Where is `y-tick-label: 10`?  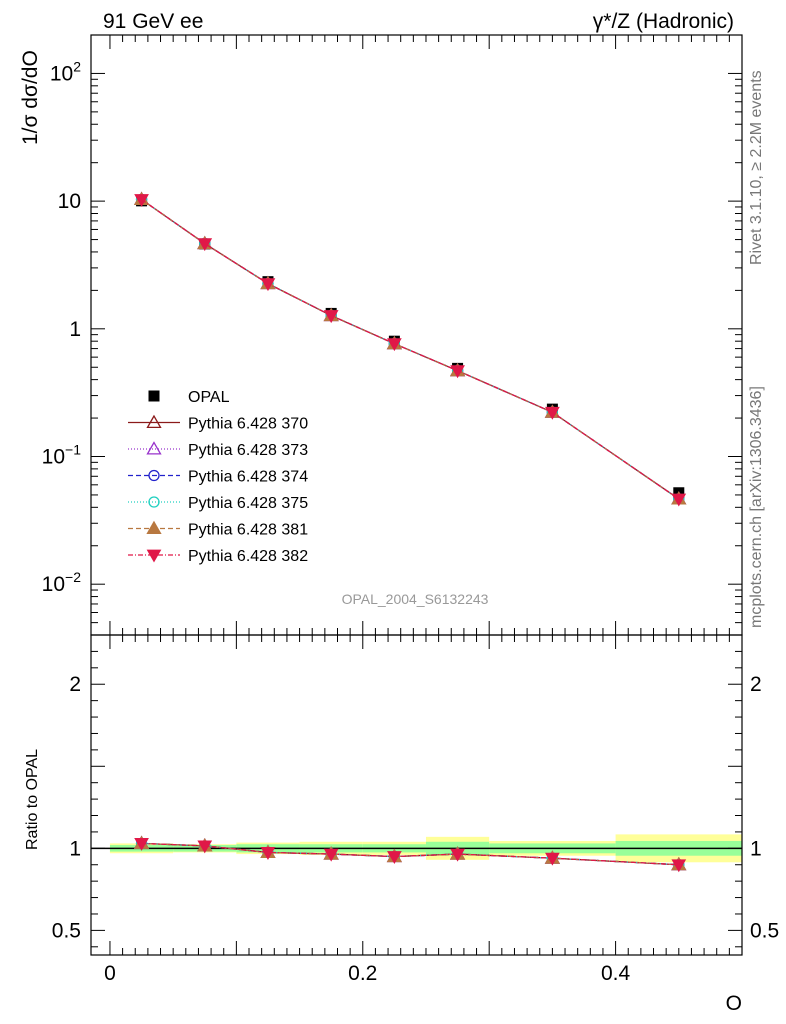
y-tick-label: 10 is located at coordinates (69, 201).